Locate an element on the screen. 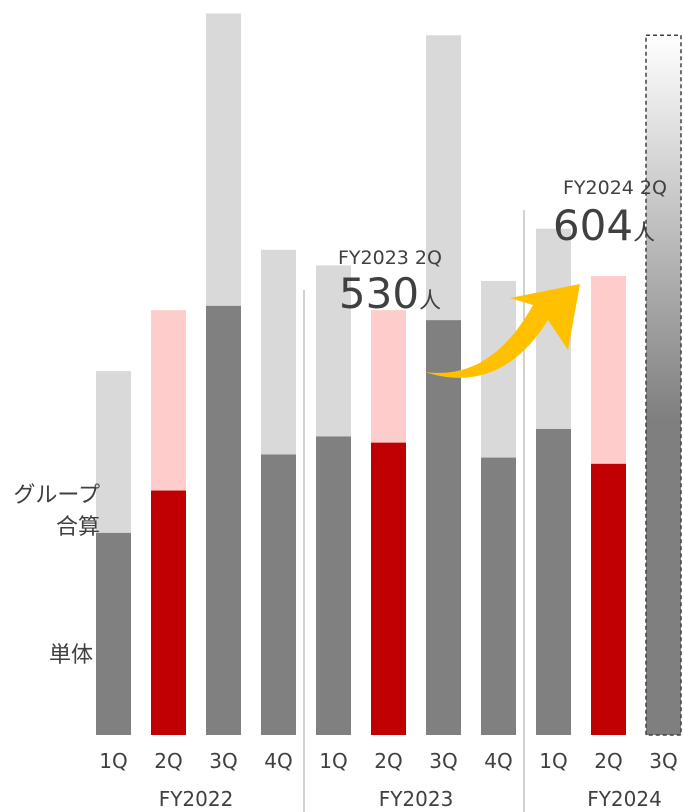 Image resolution: width=684 pixels, height=812 pixels. callout-period: FY2023 2Q is located at coordinates (390, 258).